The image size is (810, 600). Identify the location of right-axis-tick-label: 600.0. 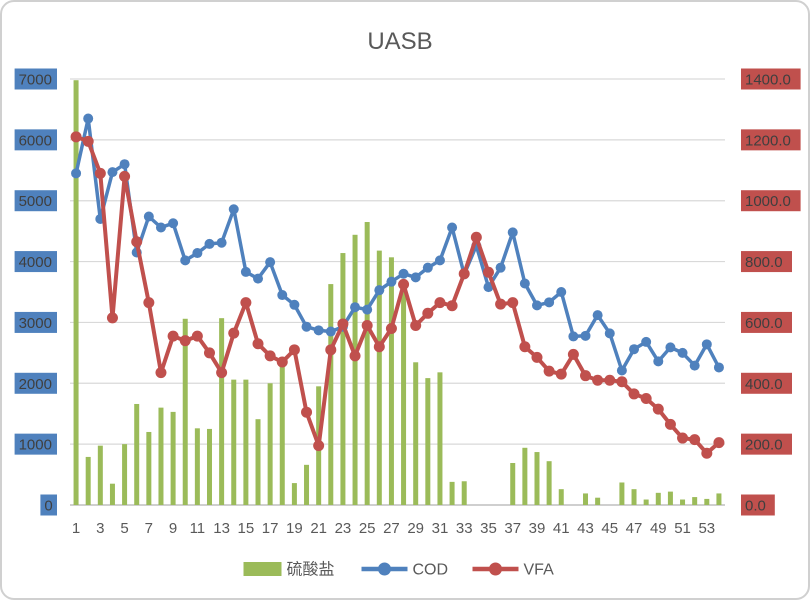
(764, 323).